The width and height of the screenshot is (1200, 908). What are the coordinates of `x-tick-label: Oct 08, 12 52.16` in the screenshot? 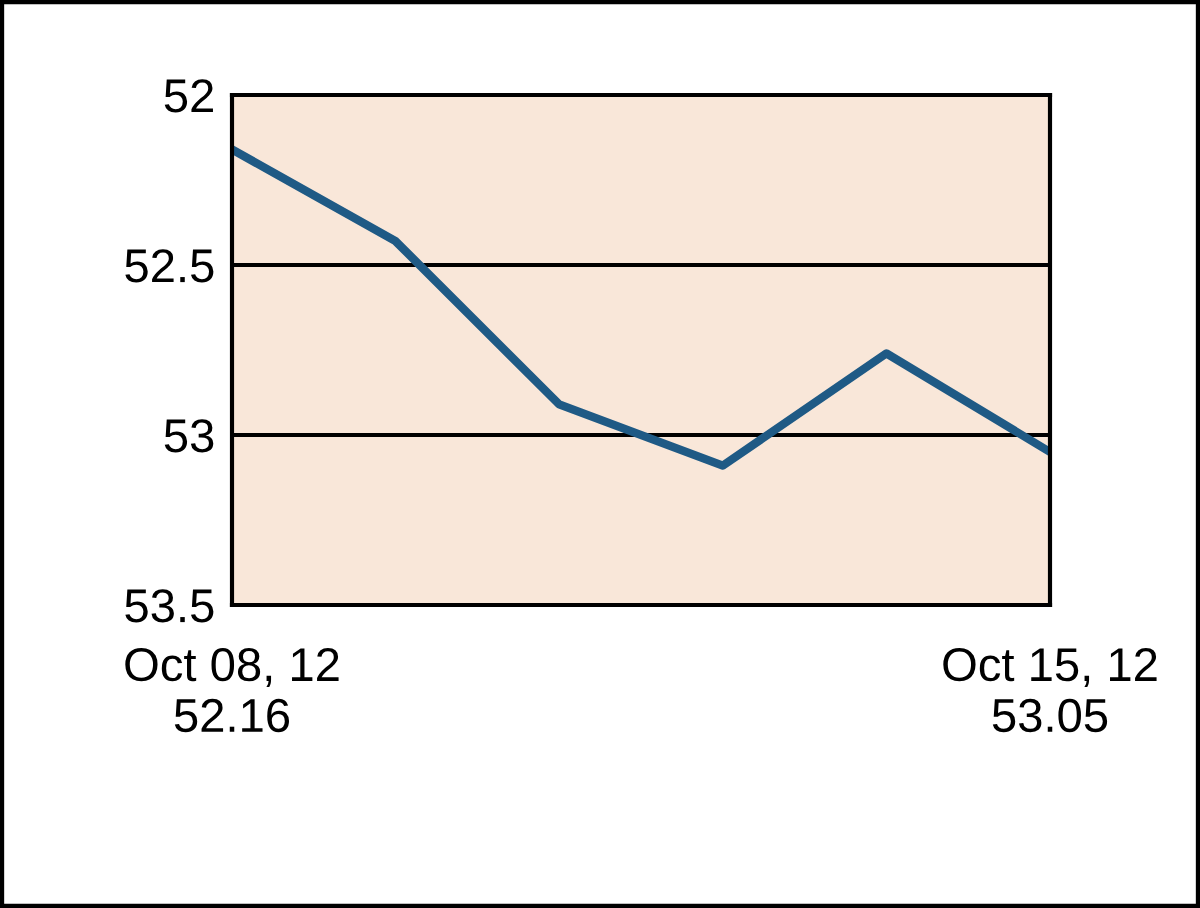 It's located at (232, 690).